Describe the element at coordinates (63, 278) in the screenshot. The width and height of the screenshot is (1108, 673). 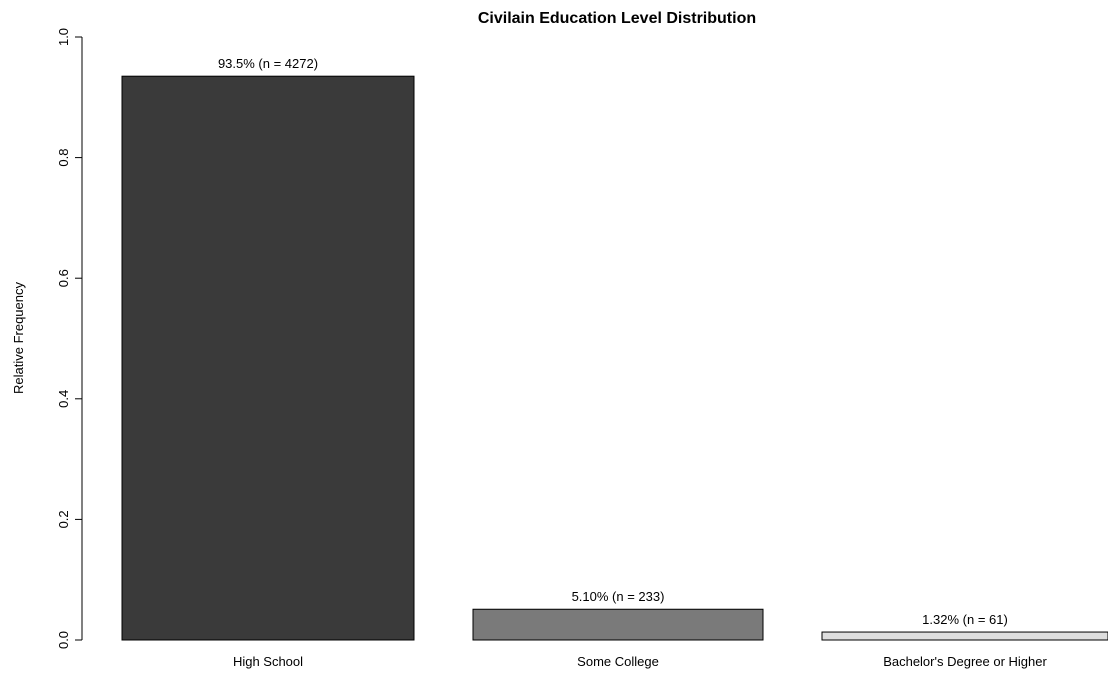
I see `y-tick-label: 0.6` at that location.